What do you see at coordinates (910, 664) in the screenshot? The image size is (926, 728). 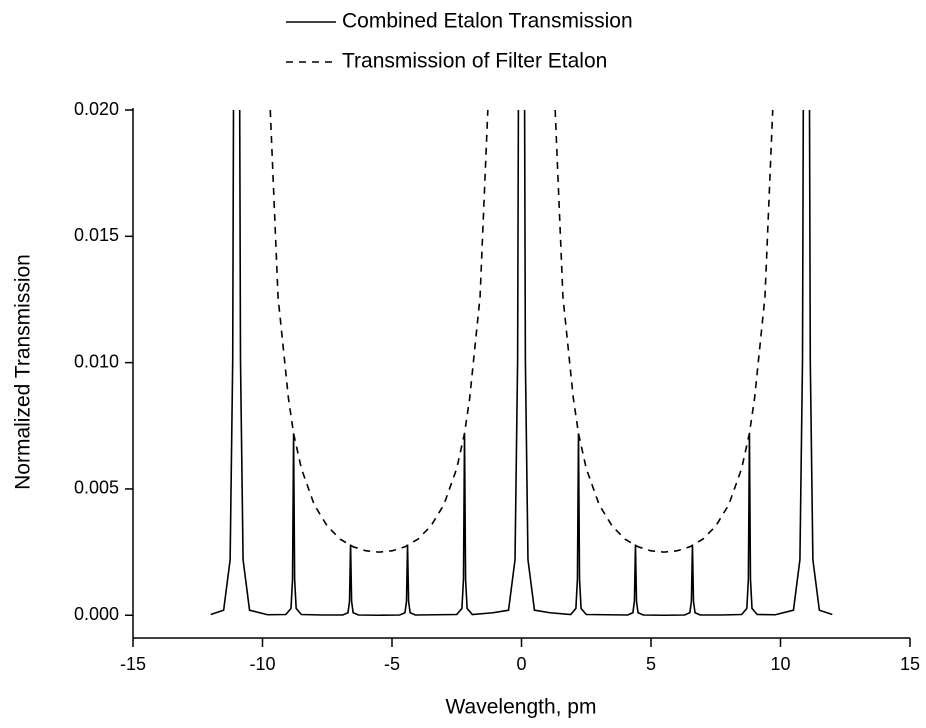 I see `x-tick-label: 15` at bounding box center [910, 664].